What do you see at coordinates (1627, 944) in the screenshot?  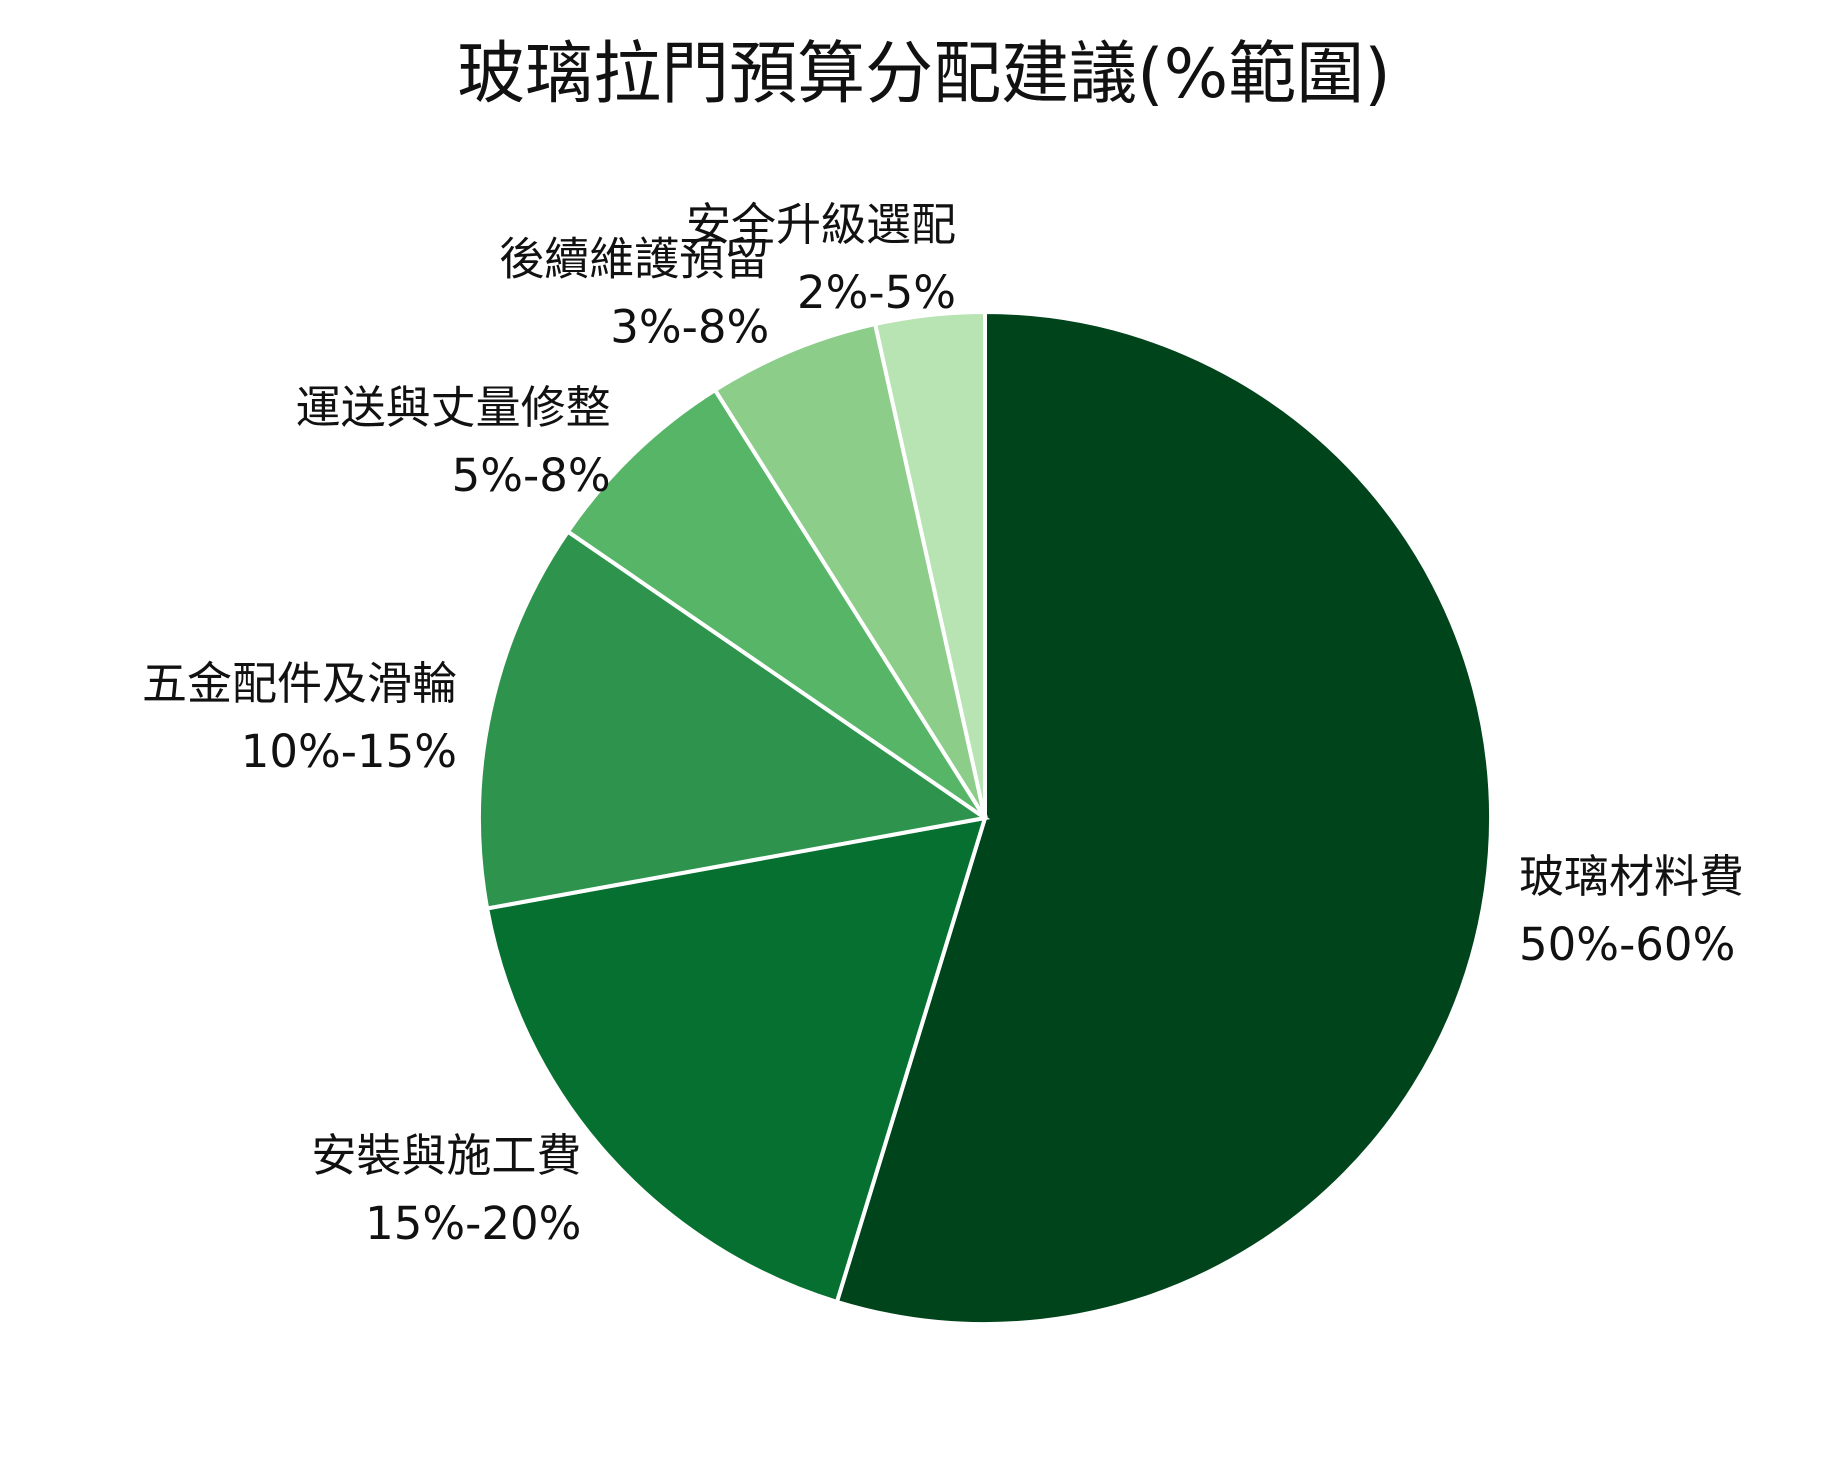 I see `slice-label-range: 50%-60%` at bounding box center [1627, 944].